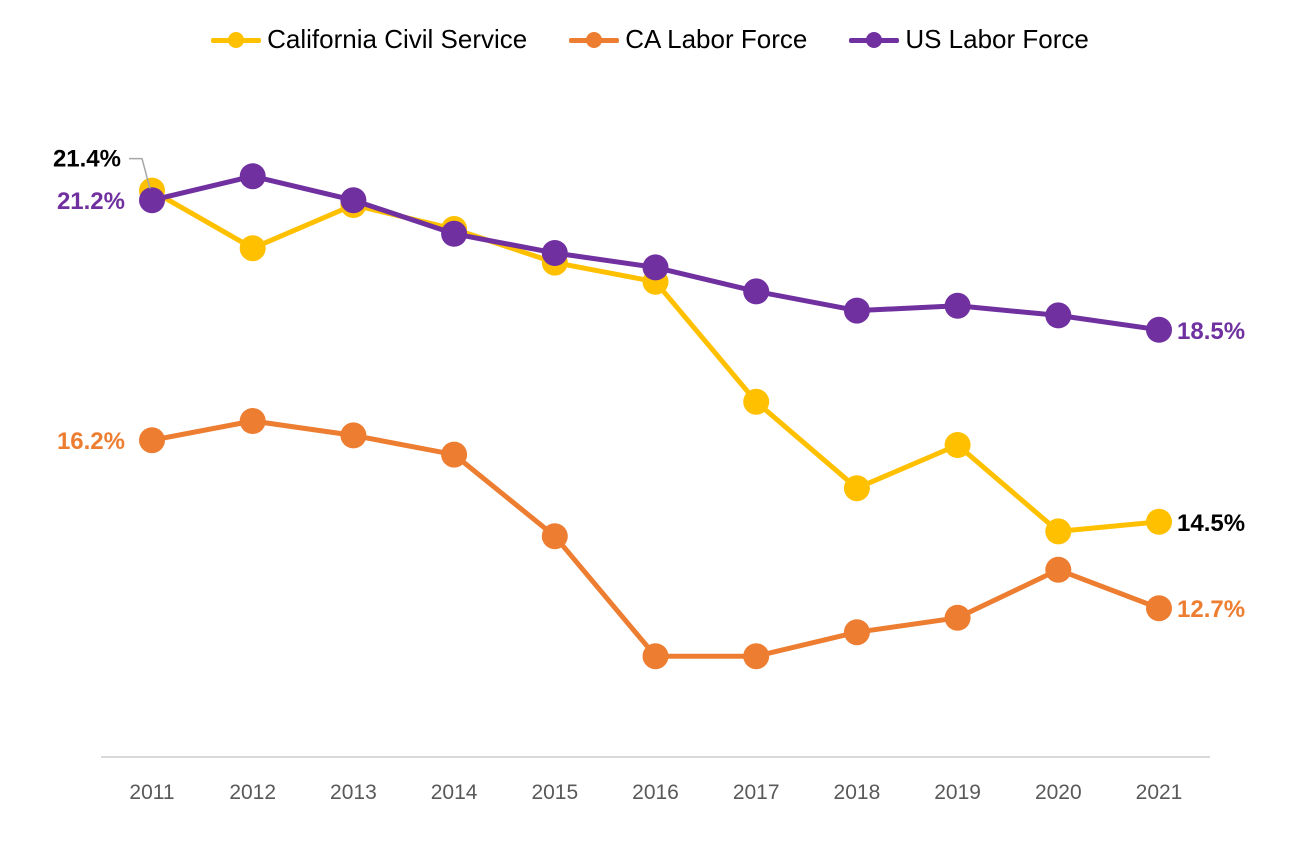 This screenshot has width=1300, height=862. What do you see at coordinates (140, 173) in the screenshot?
I see `label-leader-line` at bounding box center [140, 173].